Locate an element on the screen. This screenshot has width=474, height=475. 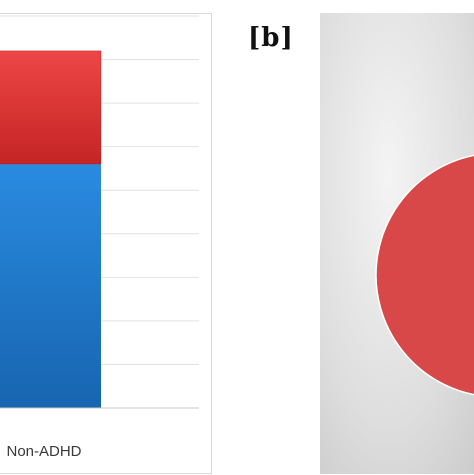
panel-b-label: [b] is located at coordinates (271, 38).